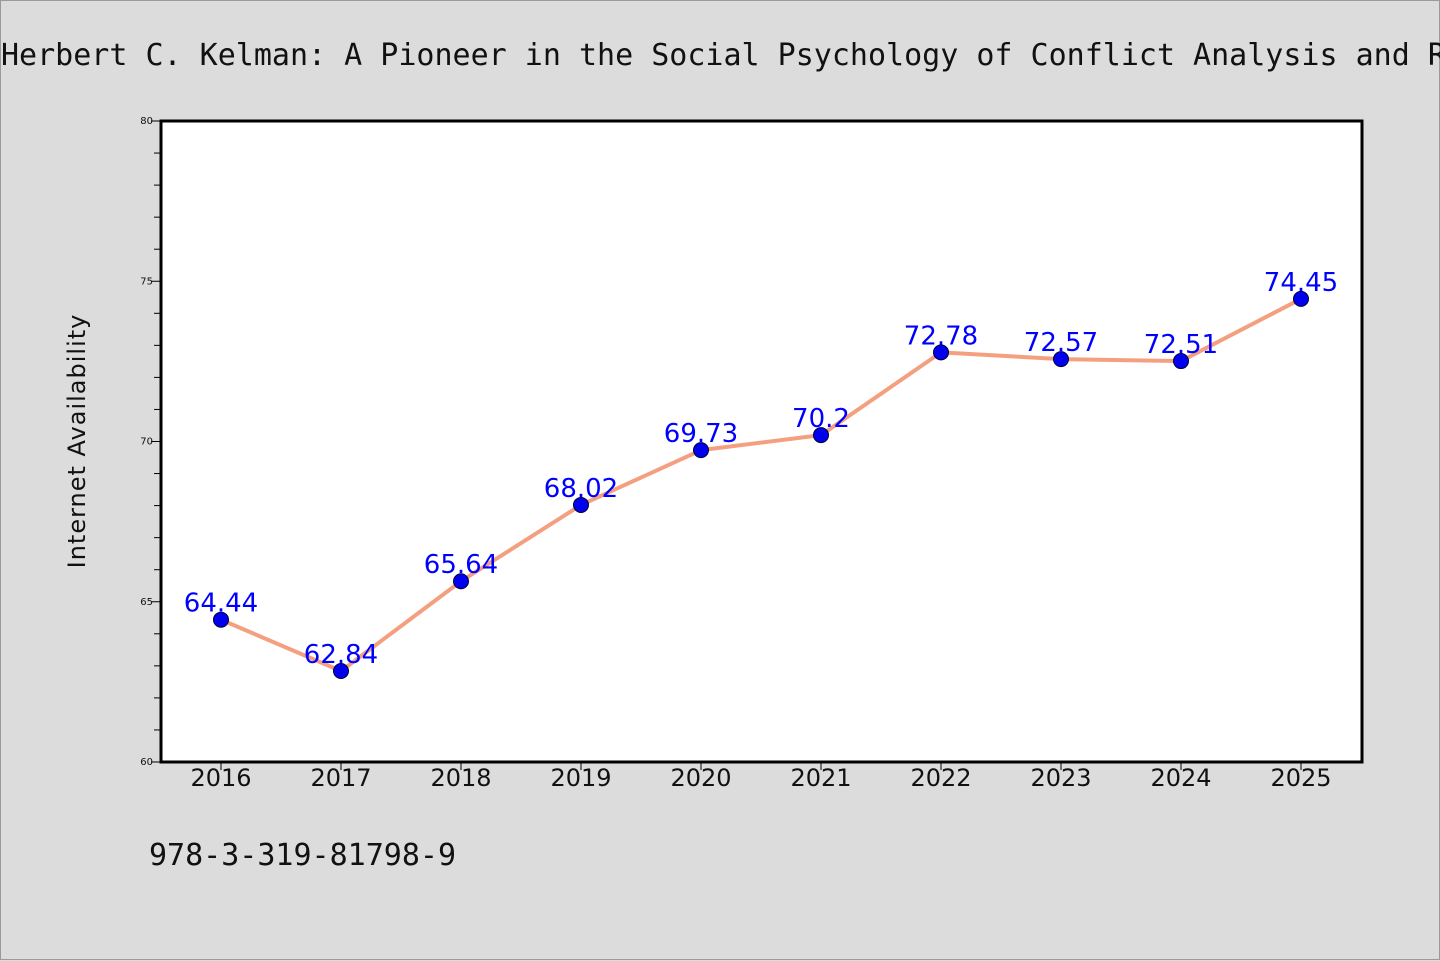 Image resolution: width=1440 pixels, height=961 pixels. What do you see at coordinates (580, 778) in the screenshot?
I see `x-tick-label: 2019` at bounding box center [580, 778].